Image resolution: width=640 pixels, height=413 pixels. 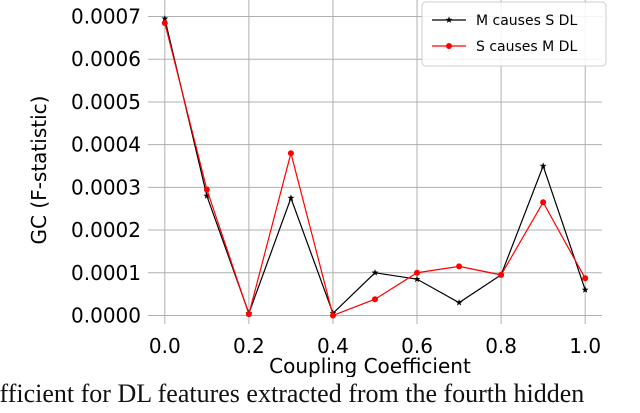 What do you see at coordinates (375, 346) in the screenshot?
I see `x-tick-labels: 0.0 0.2 0.4 0.6 0.8 1.0` at bounding box center [375, 346].